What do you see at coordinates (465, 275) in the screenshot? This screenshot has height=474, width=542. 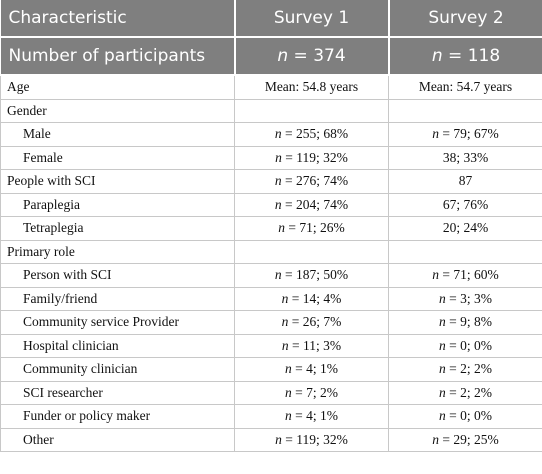 I see `value-cell: n = 71; 60%` at bounding box center [465, 275].